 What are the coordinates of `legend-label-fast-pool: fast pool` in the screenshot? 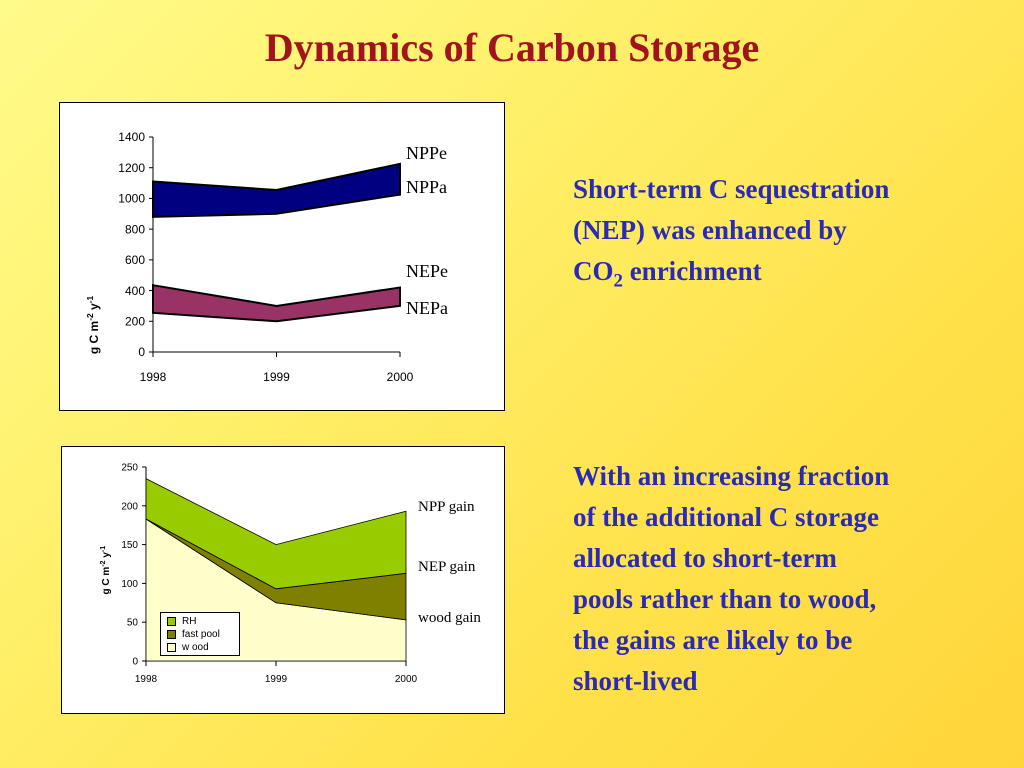 It's located at (201, 634).